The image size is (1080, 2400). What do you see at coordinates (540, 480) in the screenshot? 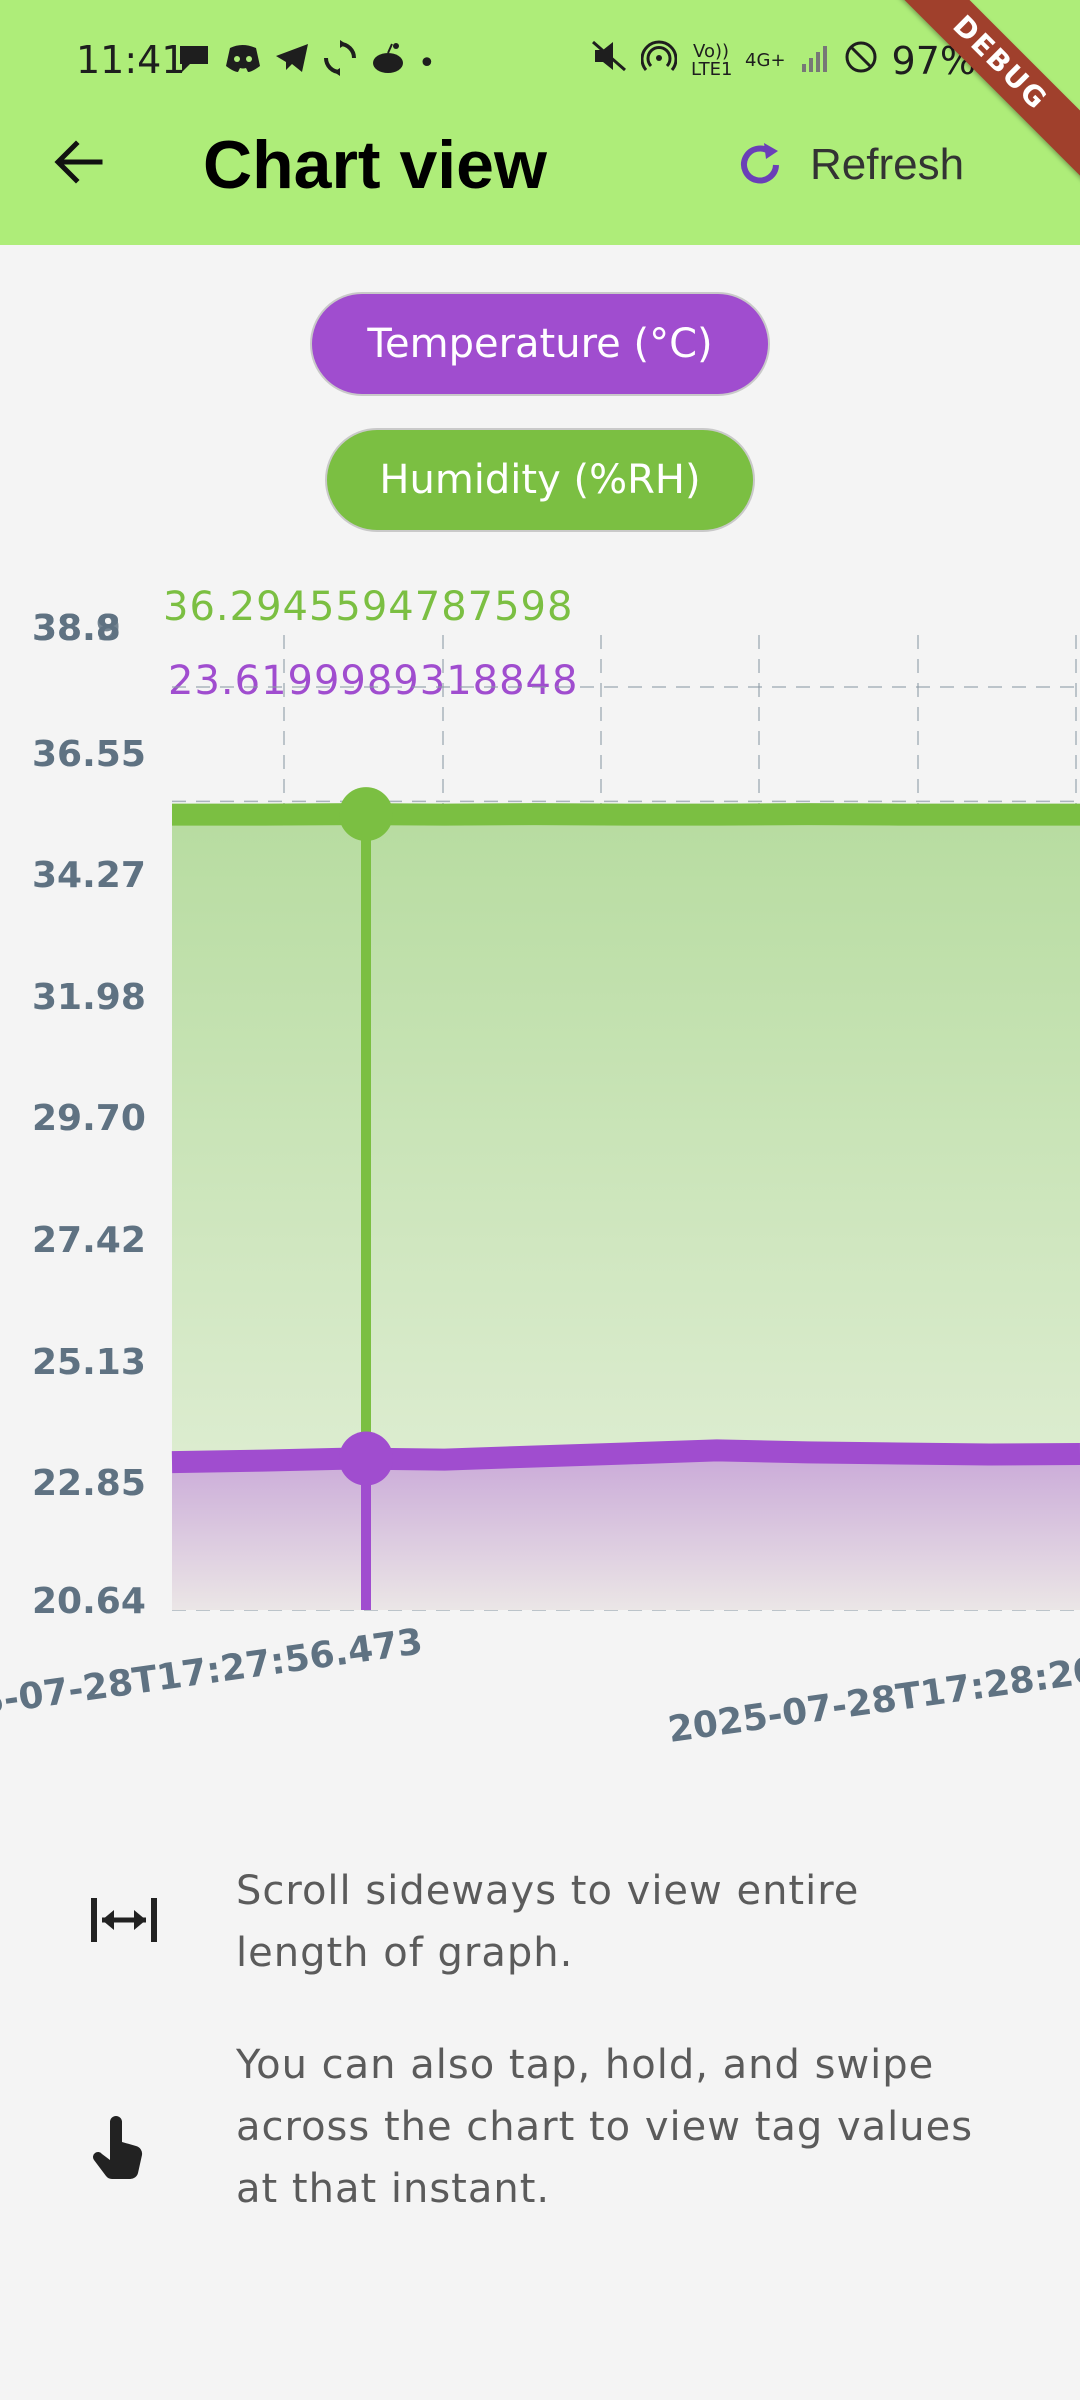
I see `humidity-toggle: Humidity (%RH)` at bounding box center [540, 480].